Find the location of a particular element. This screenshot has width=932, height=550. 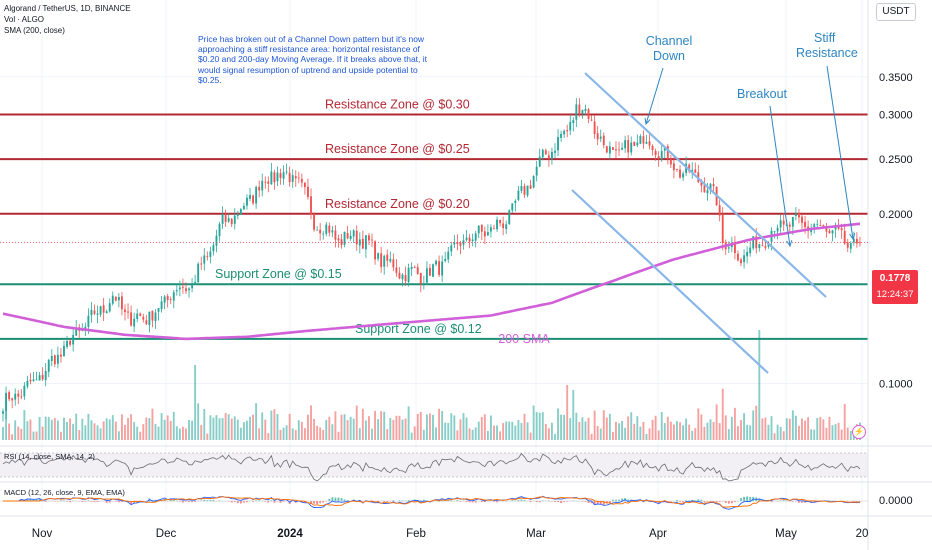

zone-label: Resistance Zone @ $0.25 is located at coordinates (397, 149).